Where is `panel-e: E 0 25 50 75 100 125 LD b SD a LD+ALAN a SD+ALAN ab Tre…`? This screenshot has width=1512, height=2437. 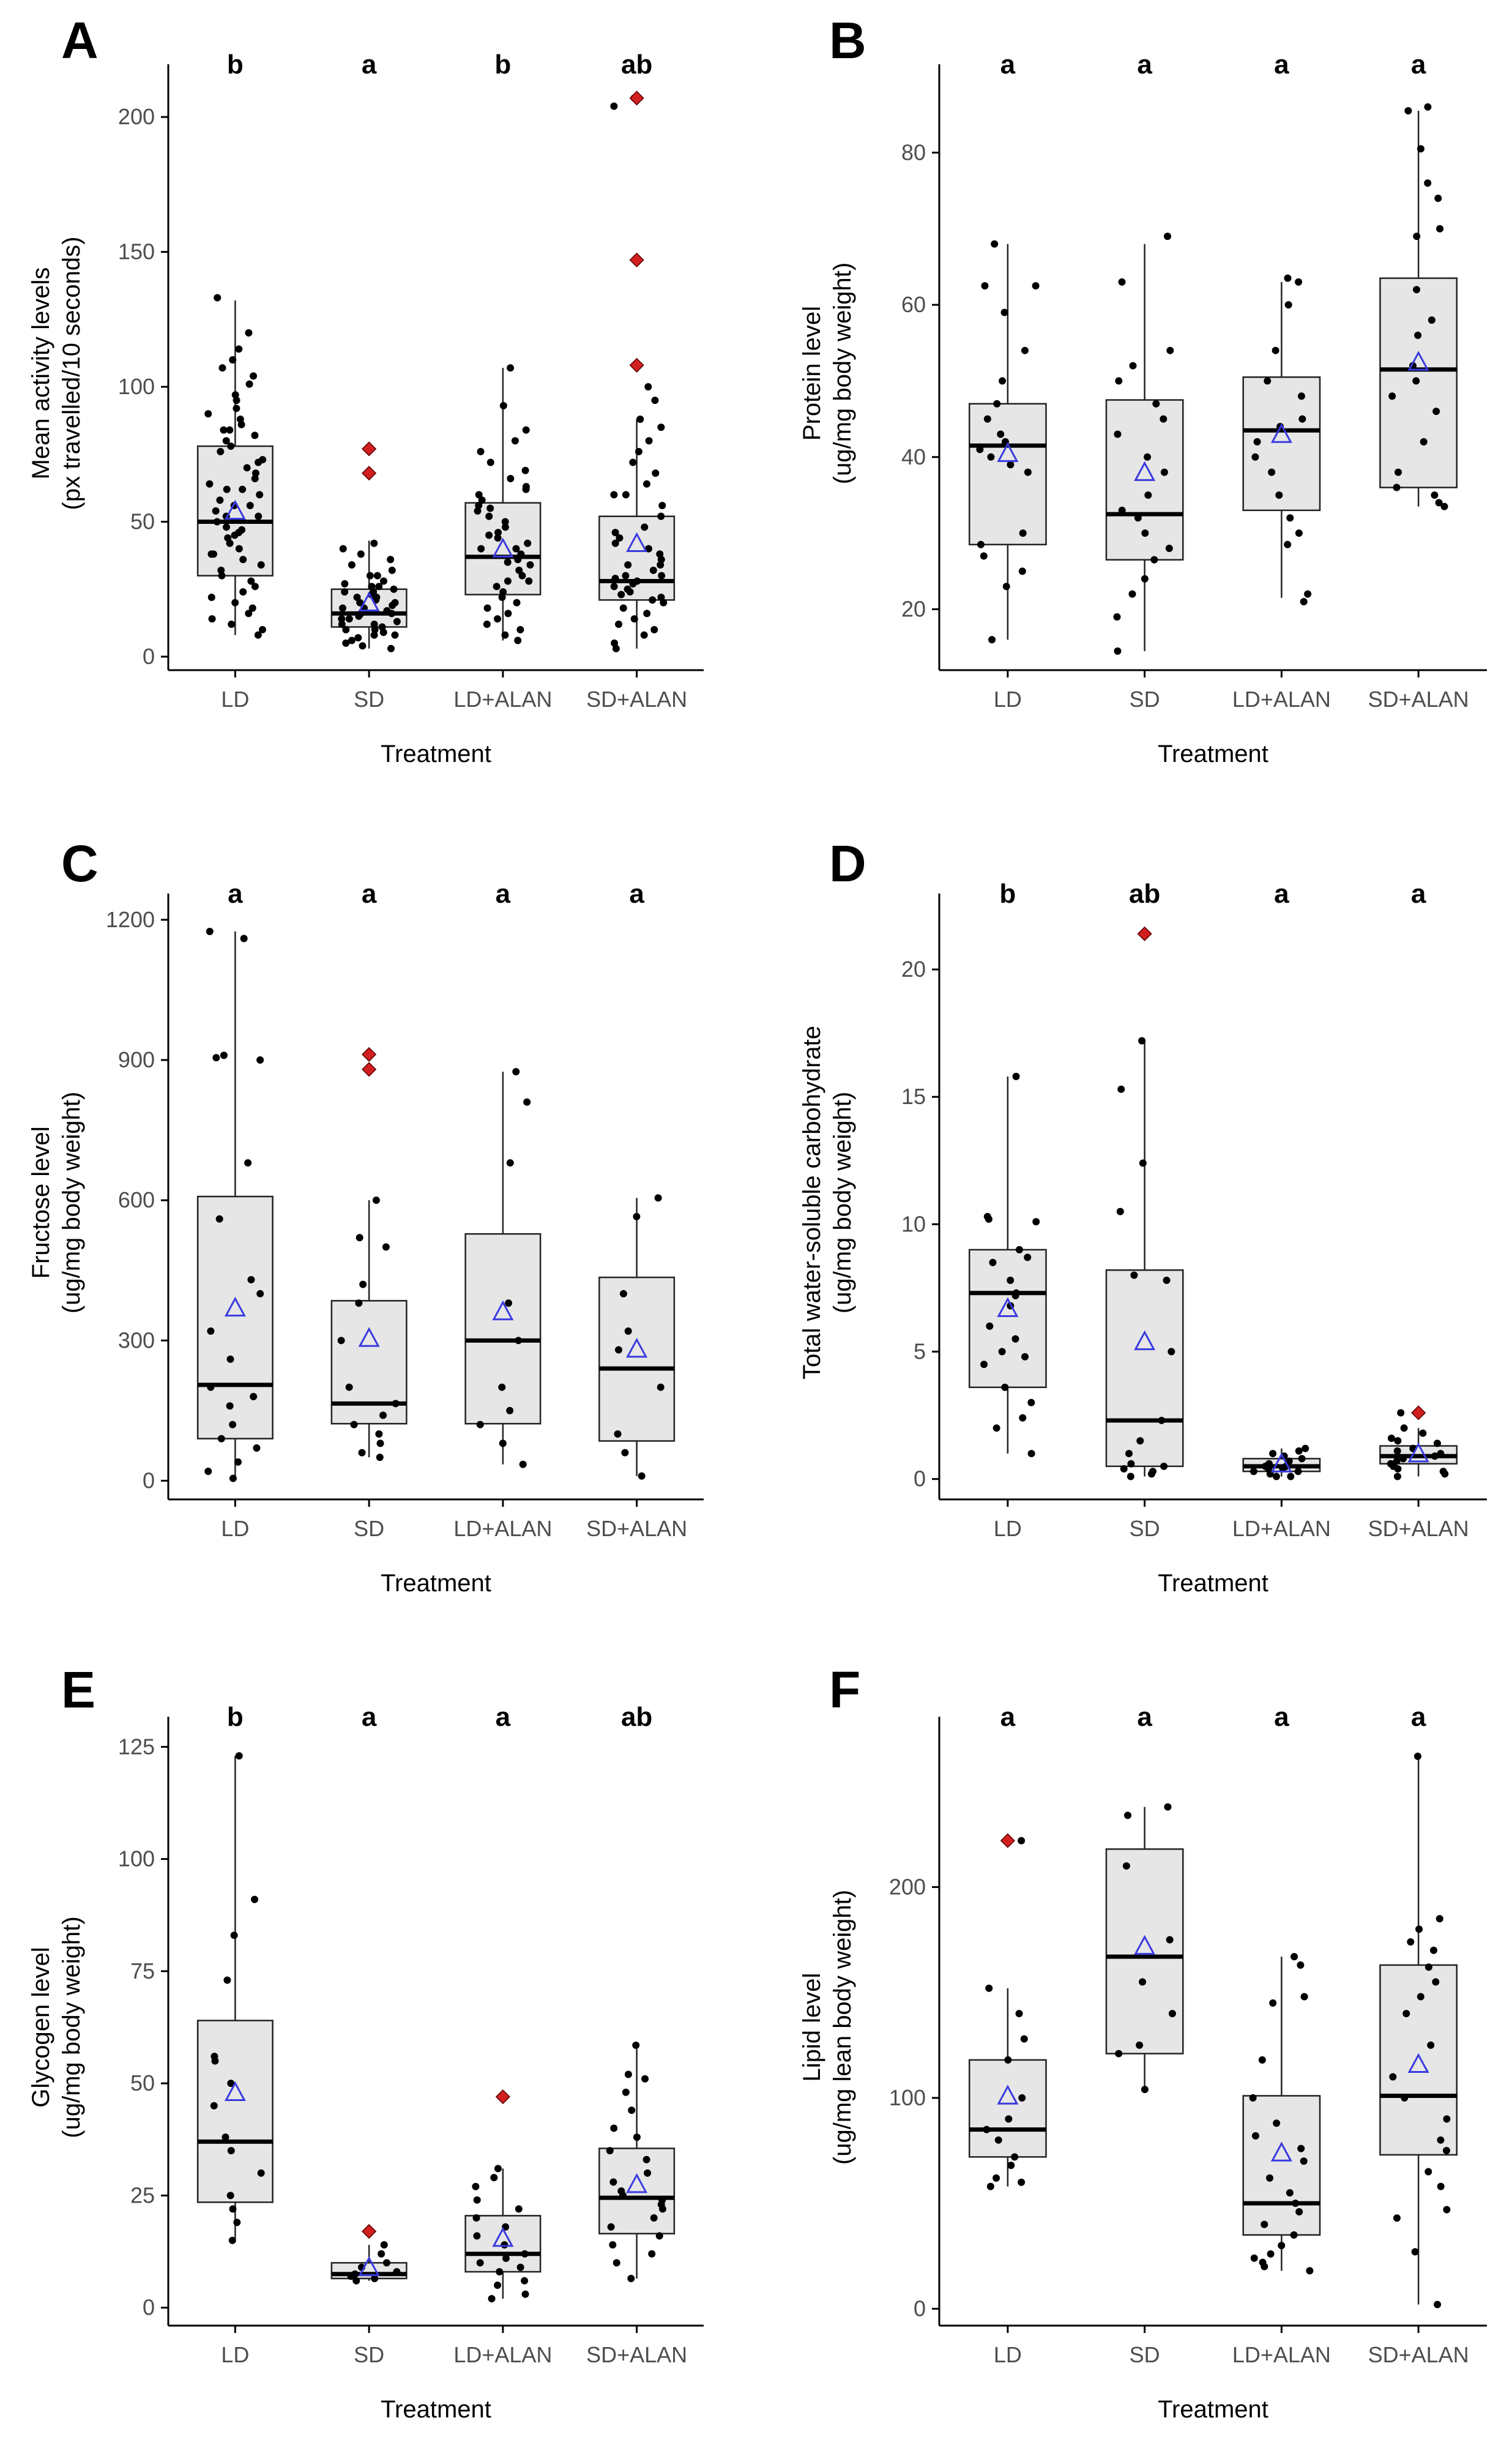
panel-e: E 0 25 50 75 100 125 LD b SD a LD+ALAN a SD+ALAN ab Tre… is located at coordinates (366, 2042).